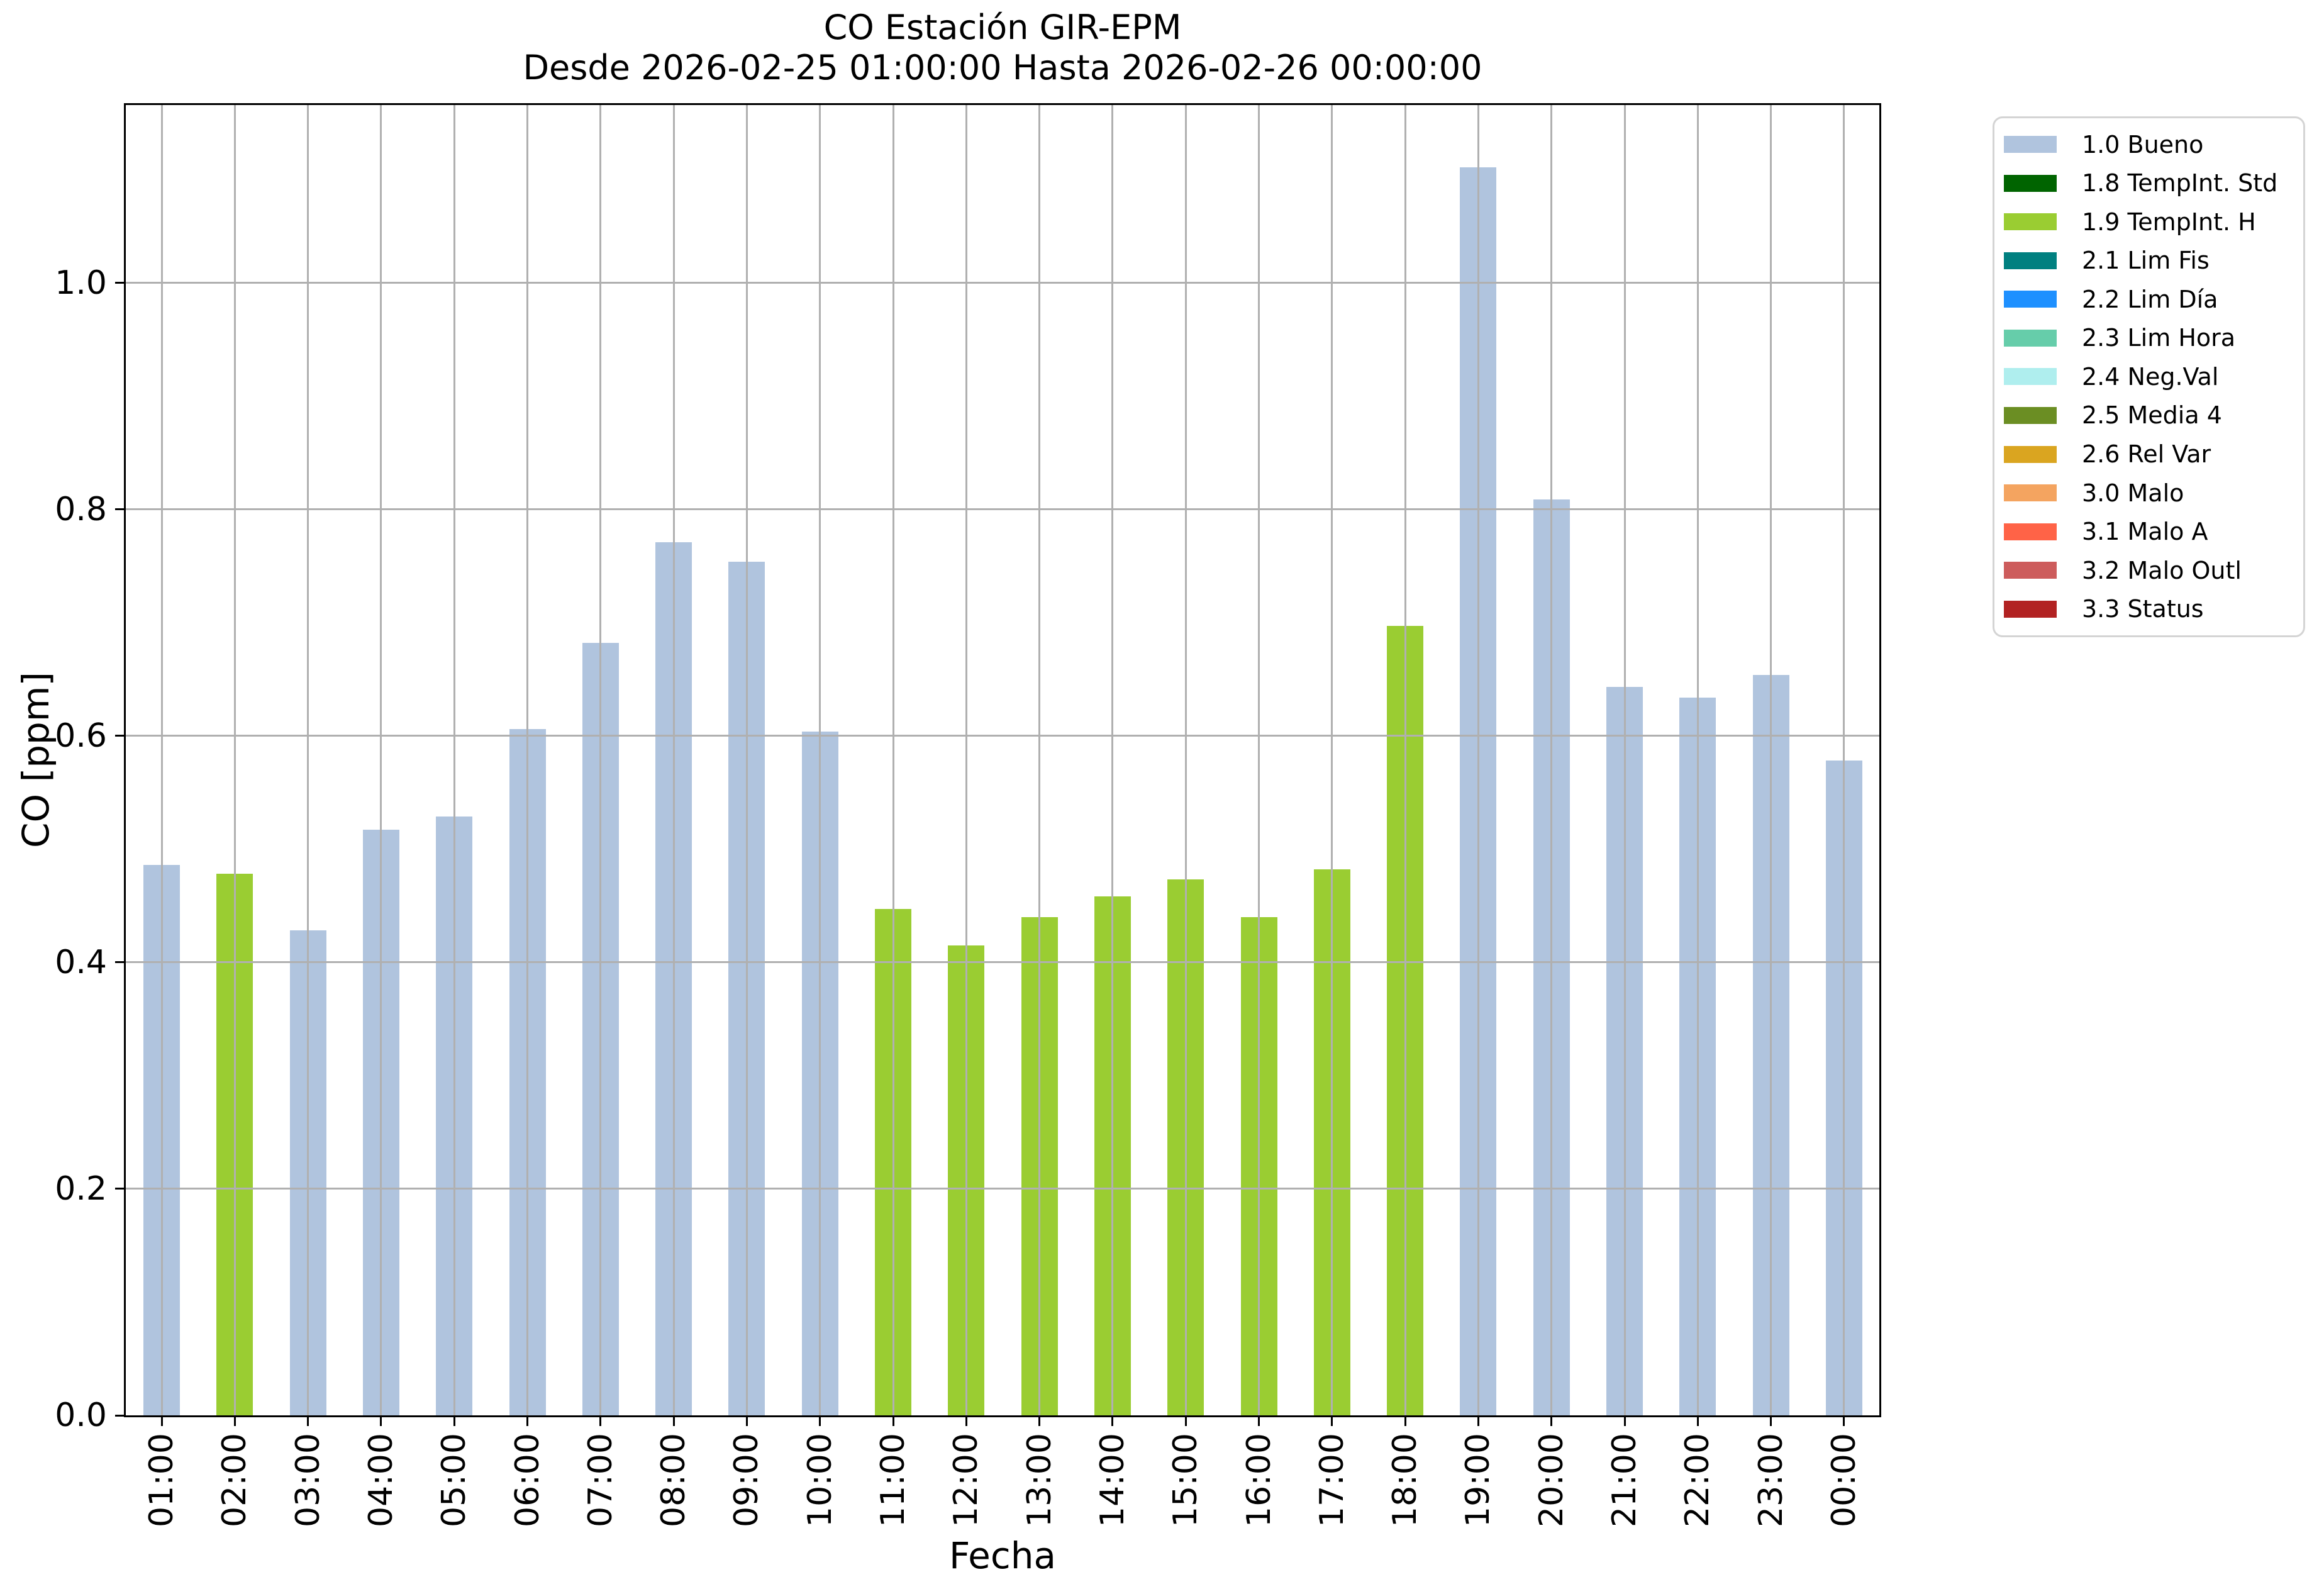 The width and height of the screenshot is (2324, 1594). What do you see at coordinates (2146, 454) in the screenshot?
I see `legend-label: 2.6 Rel Var` at bounding box center [2146, 454].